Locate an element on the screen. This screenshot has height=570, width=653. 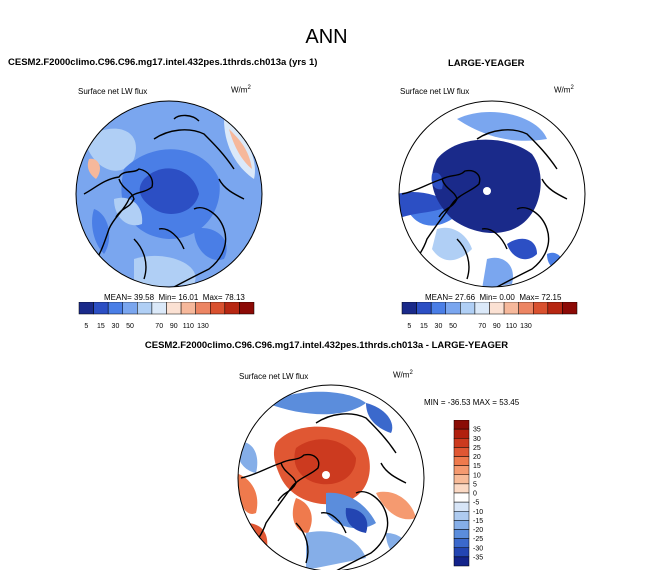
panel-top-right-title: LARGE-YEAGER is located at coordinates (486, 63).